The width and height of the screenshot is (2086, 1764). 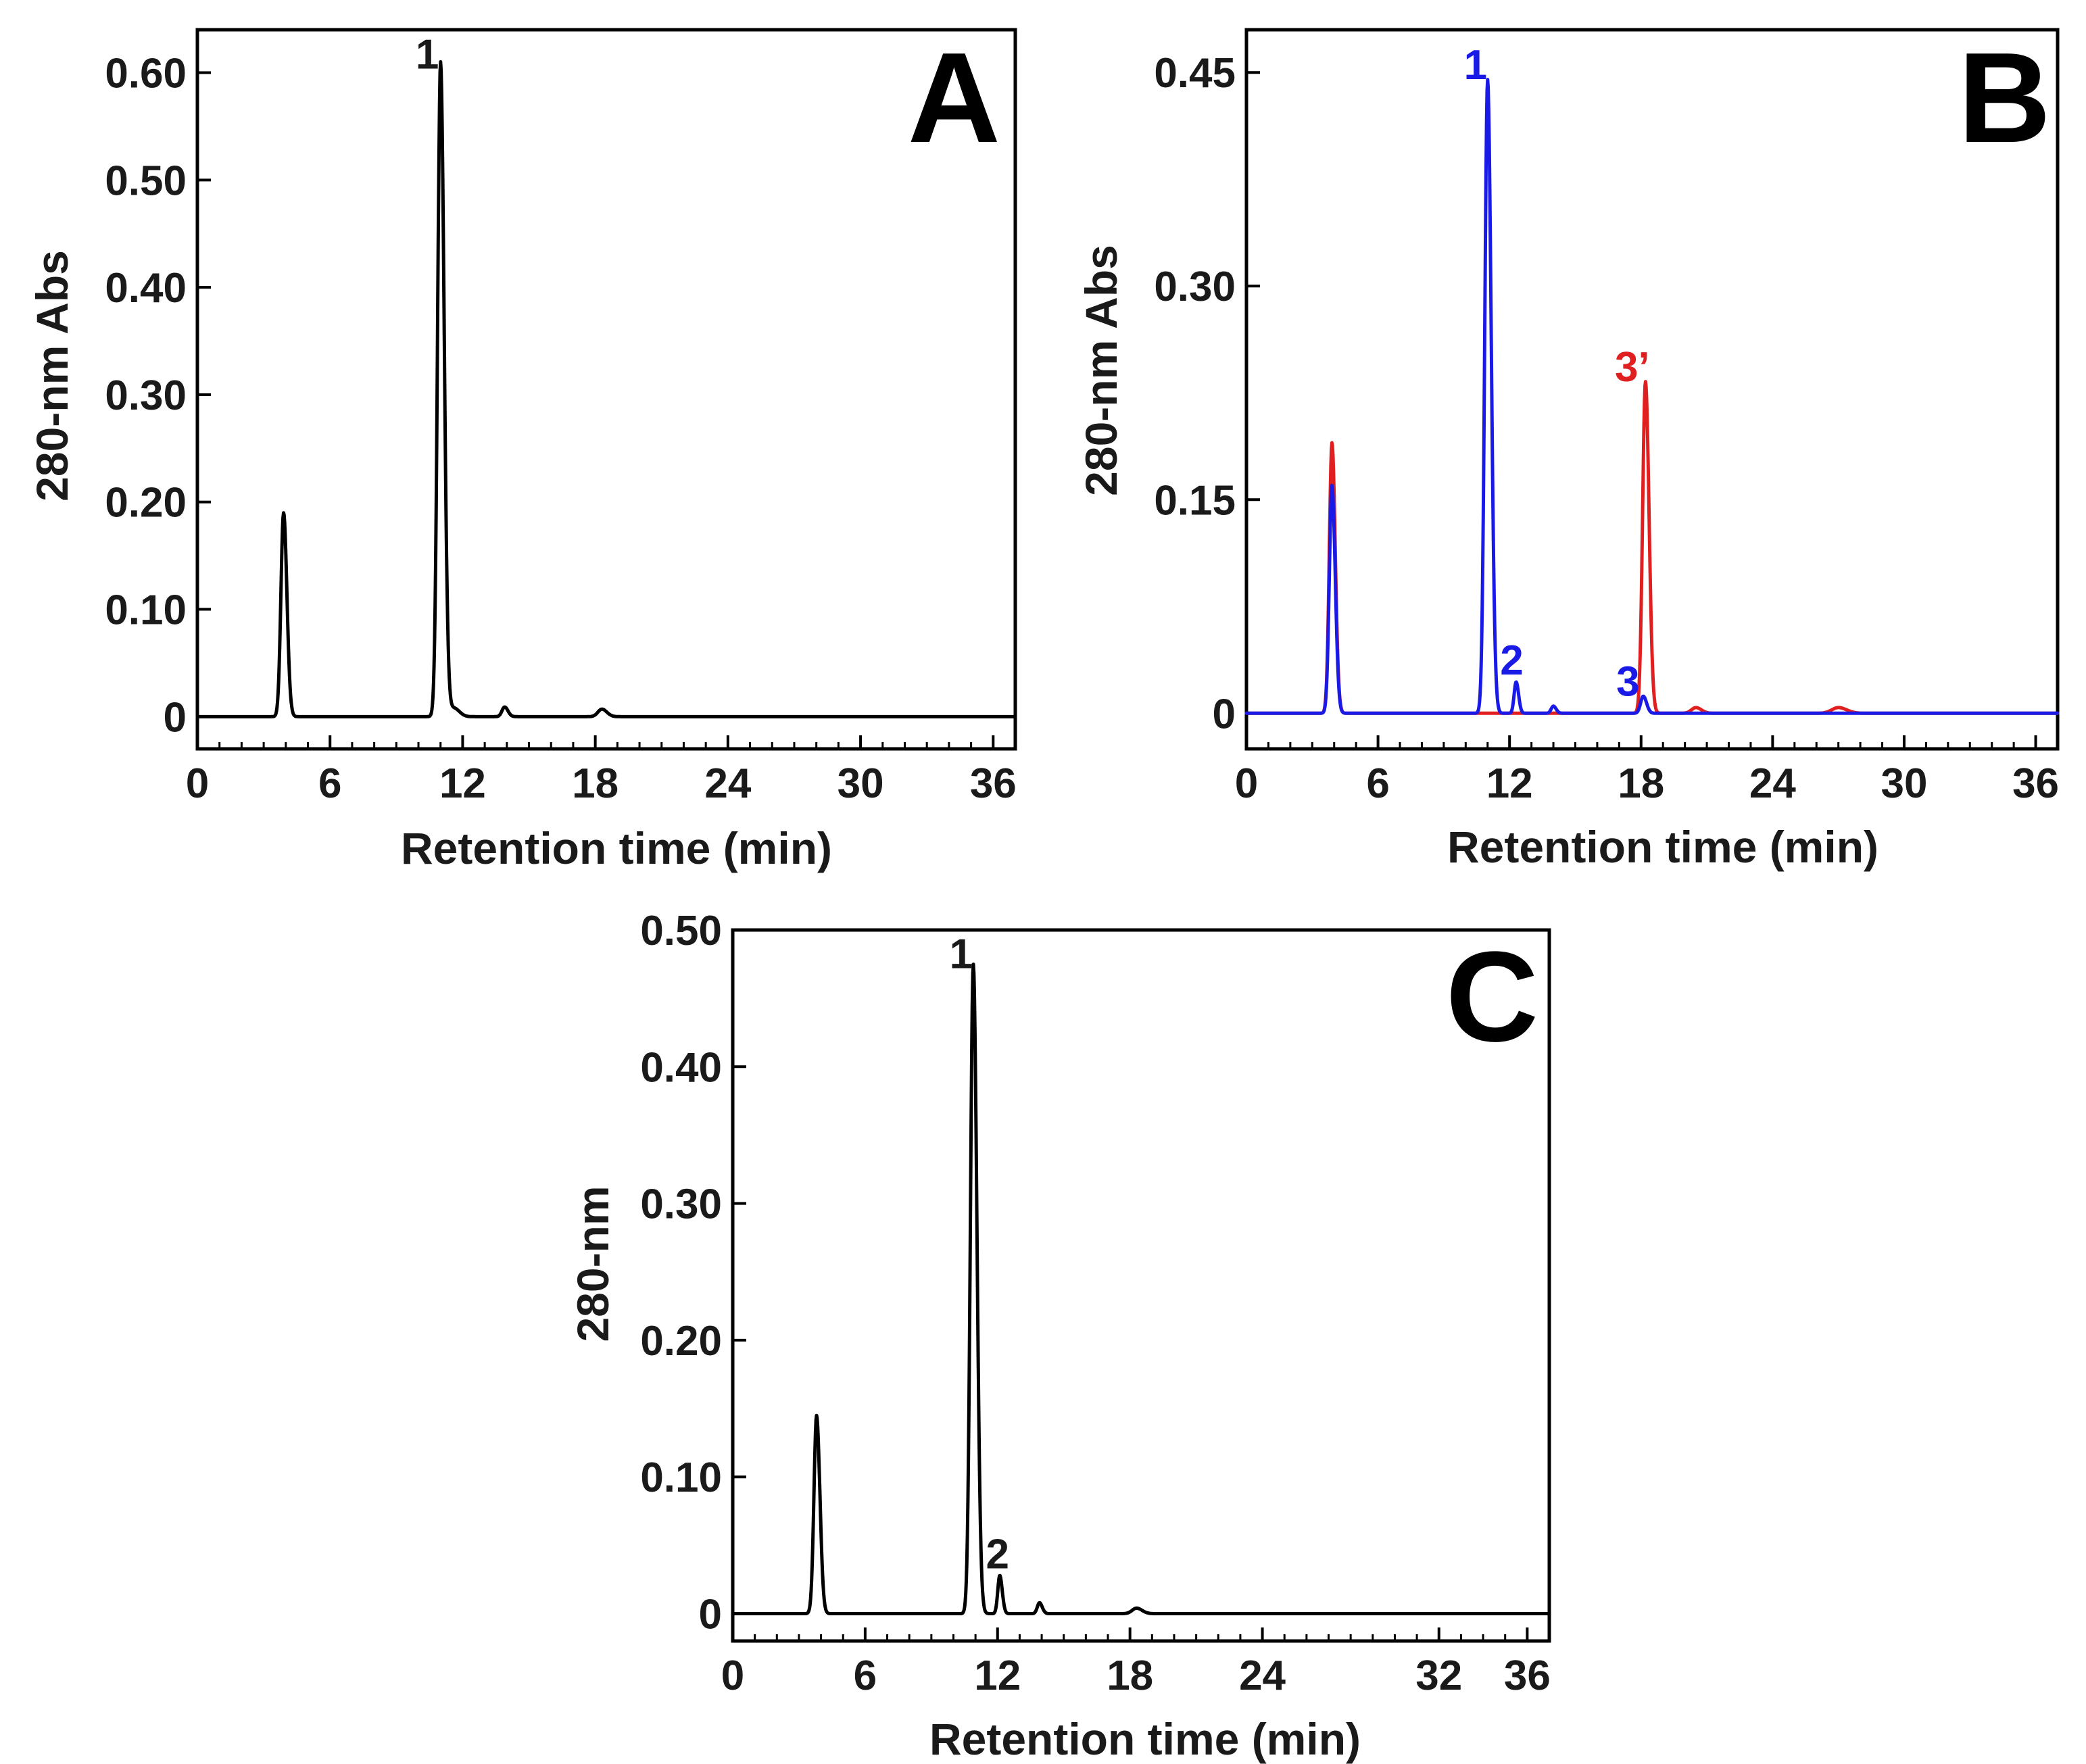 I want to click on peak-labels: 1, so click(x=427, y=55).